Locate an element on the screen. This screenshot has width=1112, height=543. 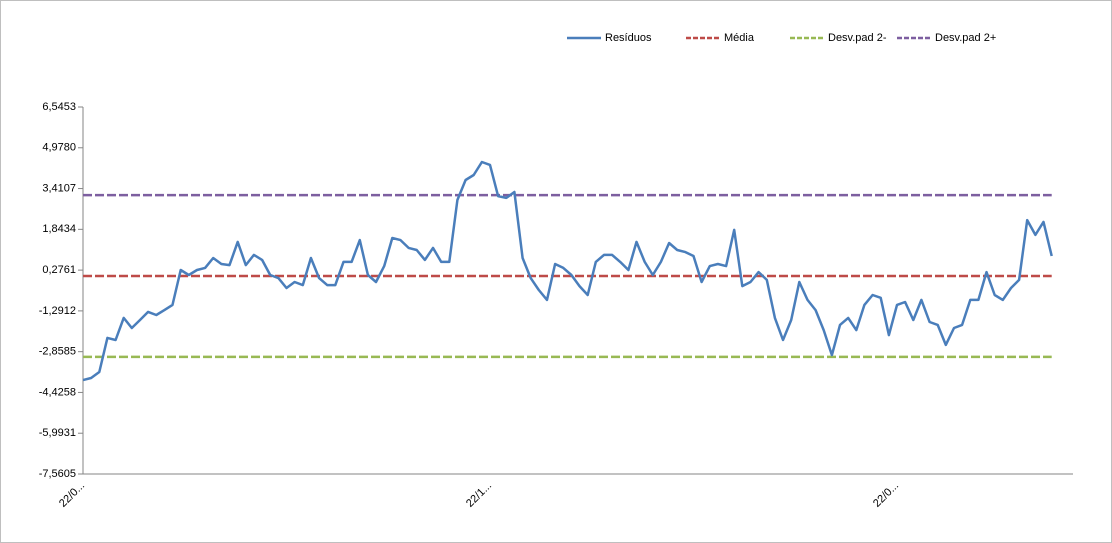
y-tick-label: -2,8585 is located at coordinates (57, 352).